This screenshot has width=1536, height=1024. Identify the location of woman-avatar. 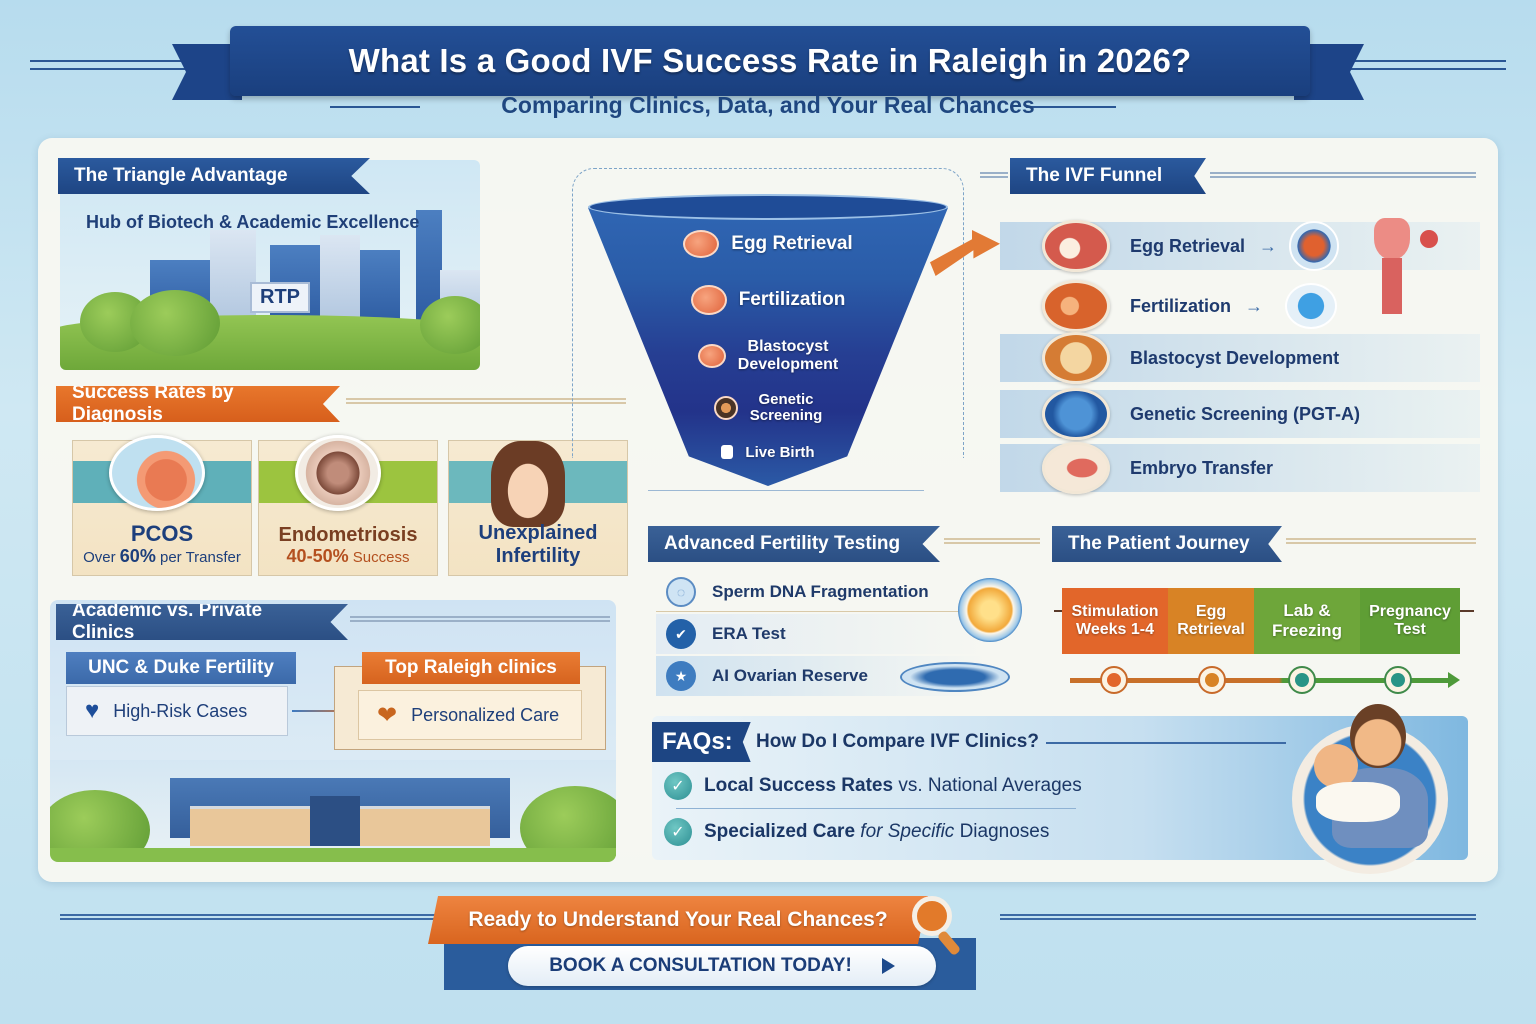
(528, 484).